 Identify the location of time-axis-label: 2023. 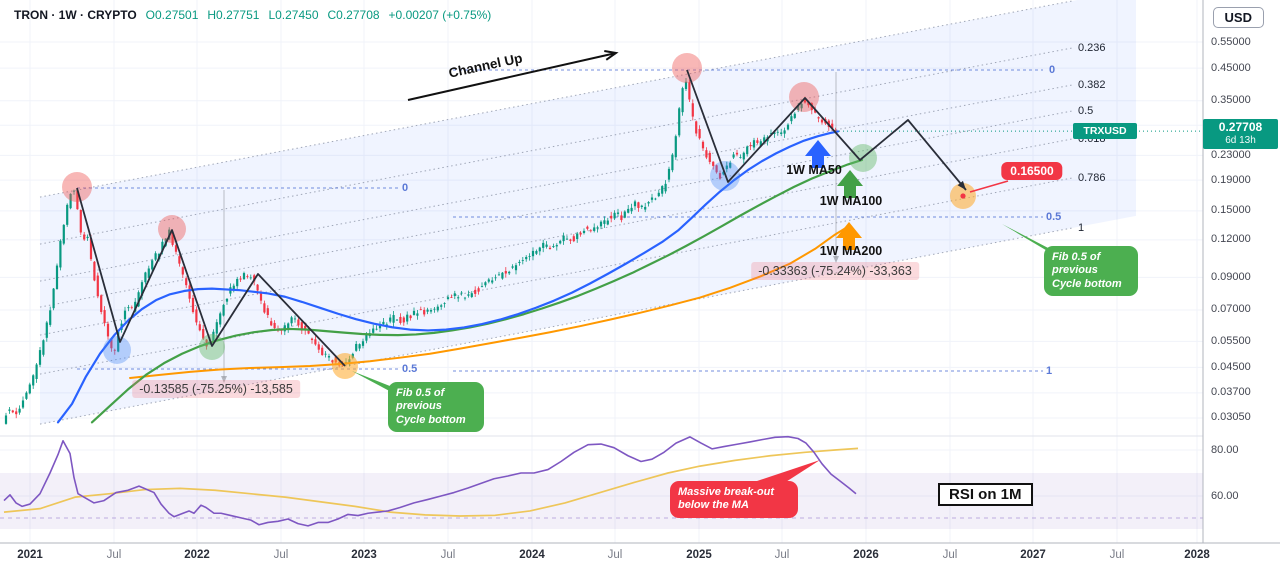
(364, 555).